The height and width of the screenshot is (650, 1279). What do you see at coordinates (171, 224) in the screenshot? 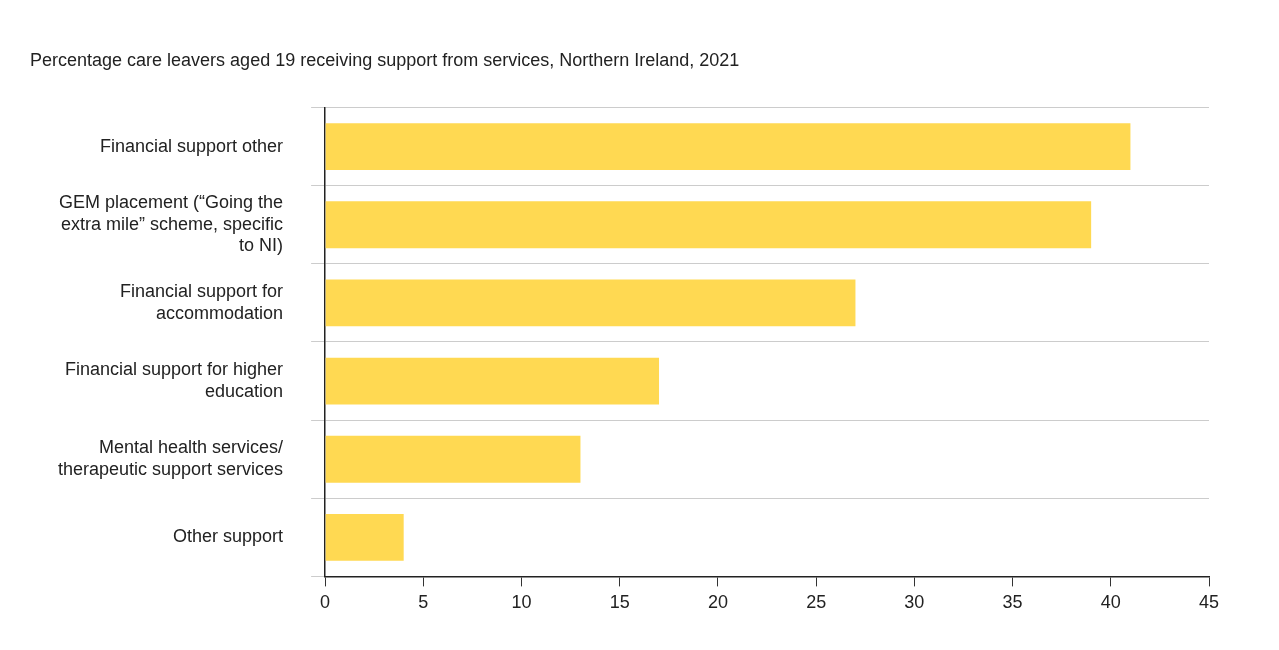
I see `y-tick-label: GEM placement (“Going the extra mile” scheme, specific to NI)` at bounding box center [171, 224].